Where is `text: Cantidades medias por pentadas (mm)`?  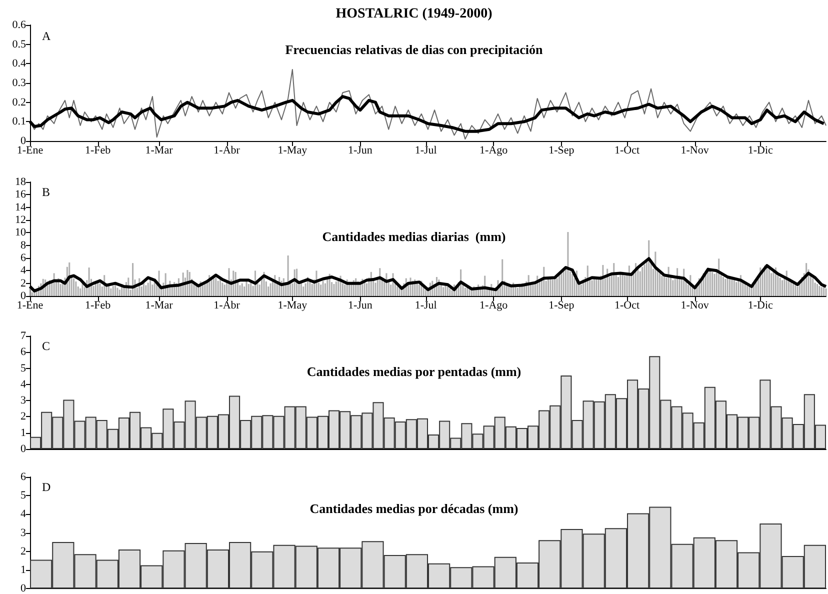 text: Cantidades medias por pentadas (mm) is located at coordinates (414, 371).